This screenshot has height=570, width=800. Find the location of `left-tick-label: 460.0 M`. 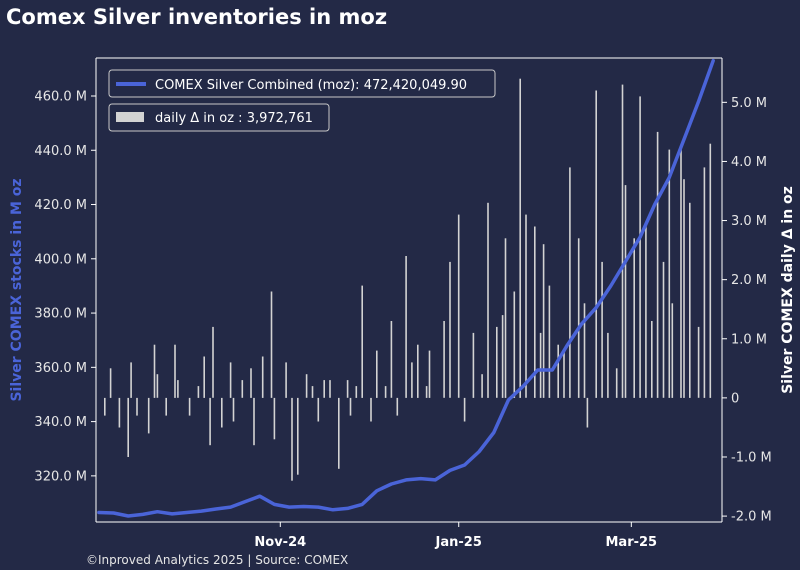

left-tick-label: 460.0 M is located at coordinates (60, 96).